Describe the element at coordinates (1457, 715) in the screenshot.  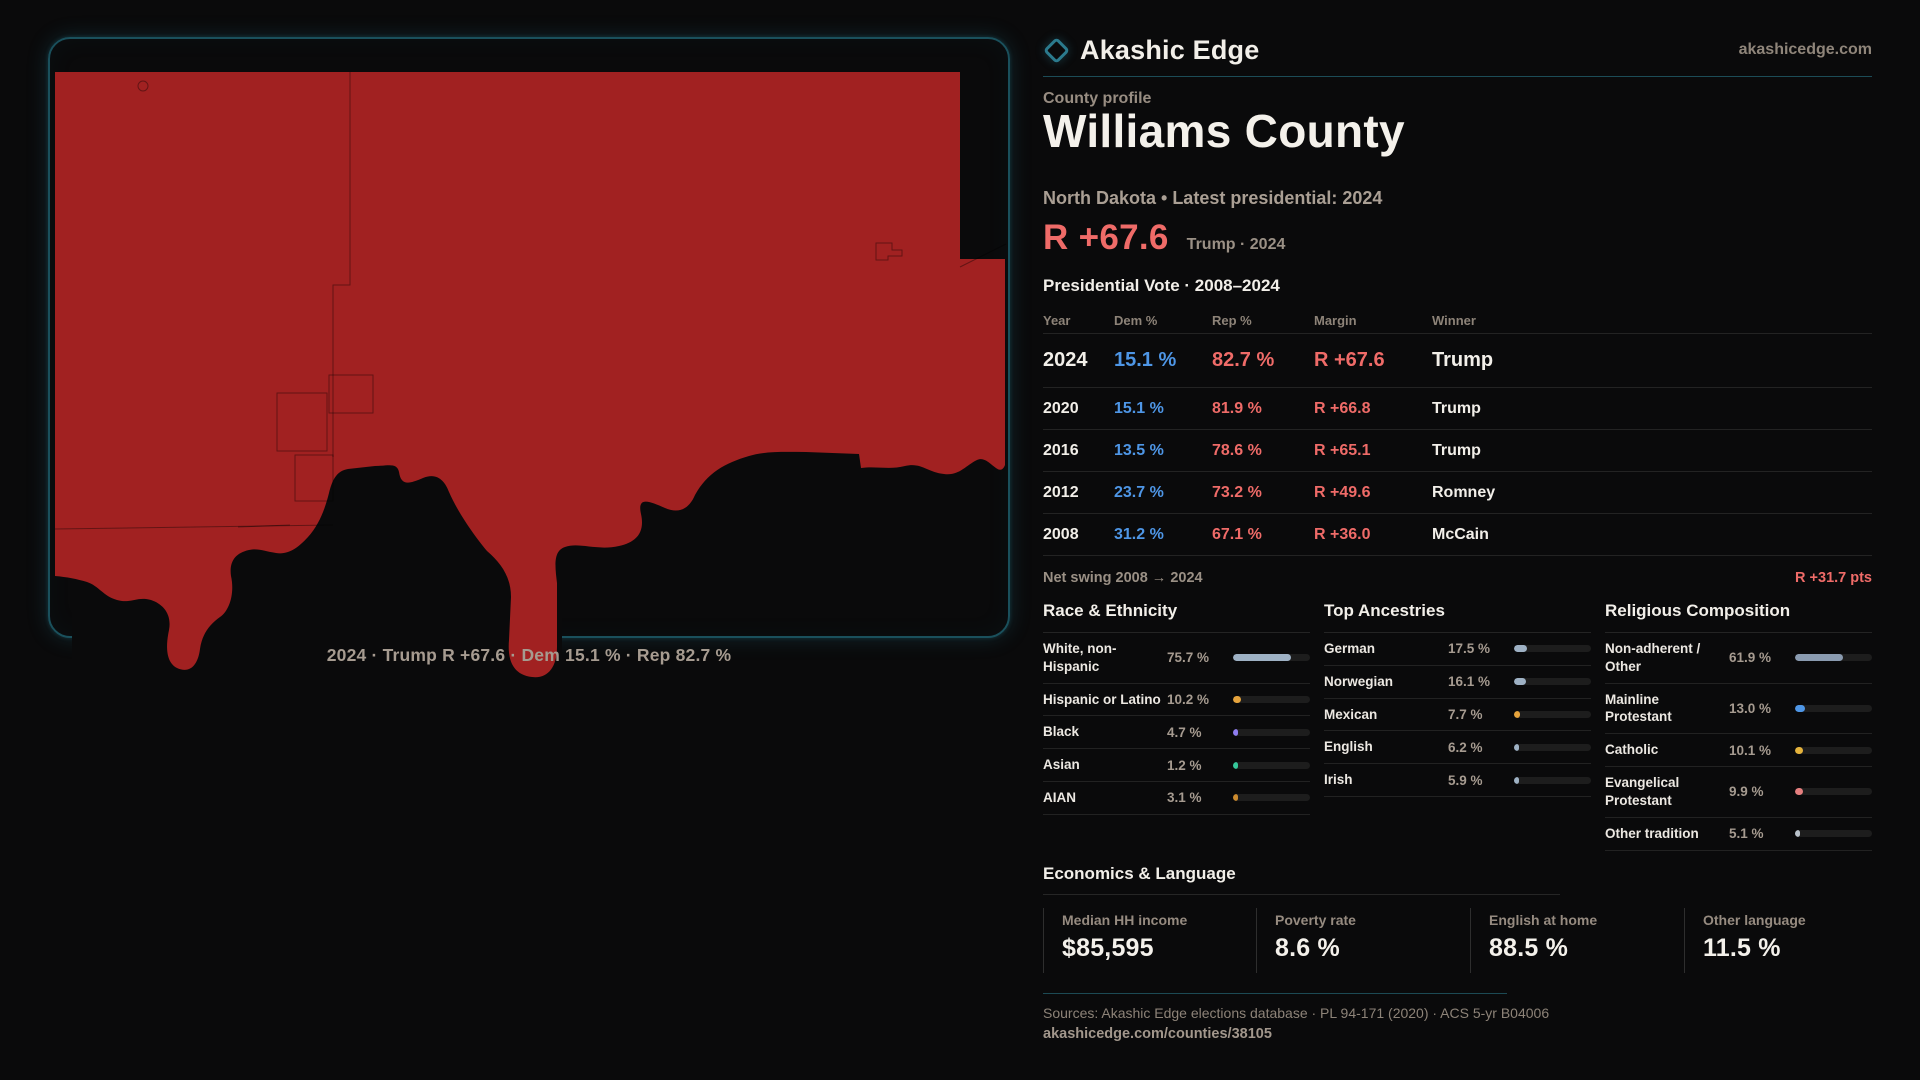
I see `demo-row: Mexican 7.7 %` at that location.